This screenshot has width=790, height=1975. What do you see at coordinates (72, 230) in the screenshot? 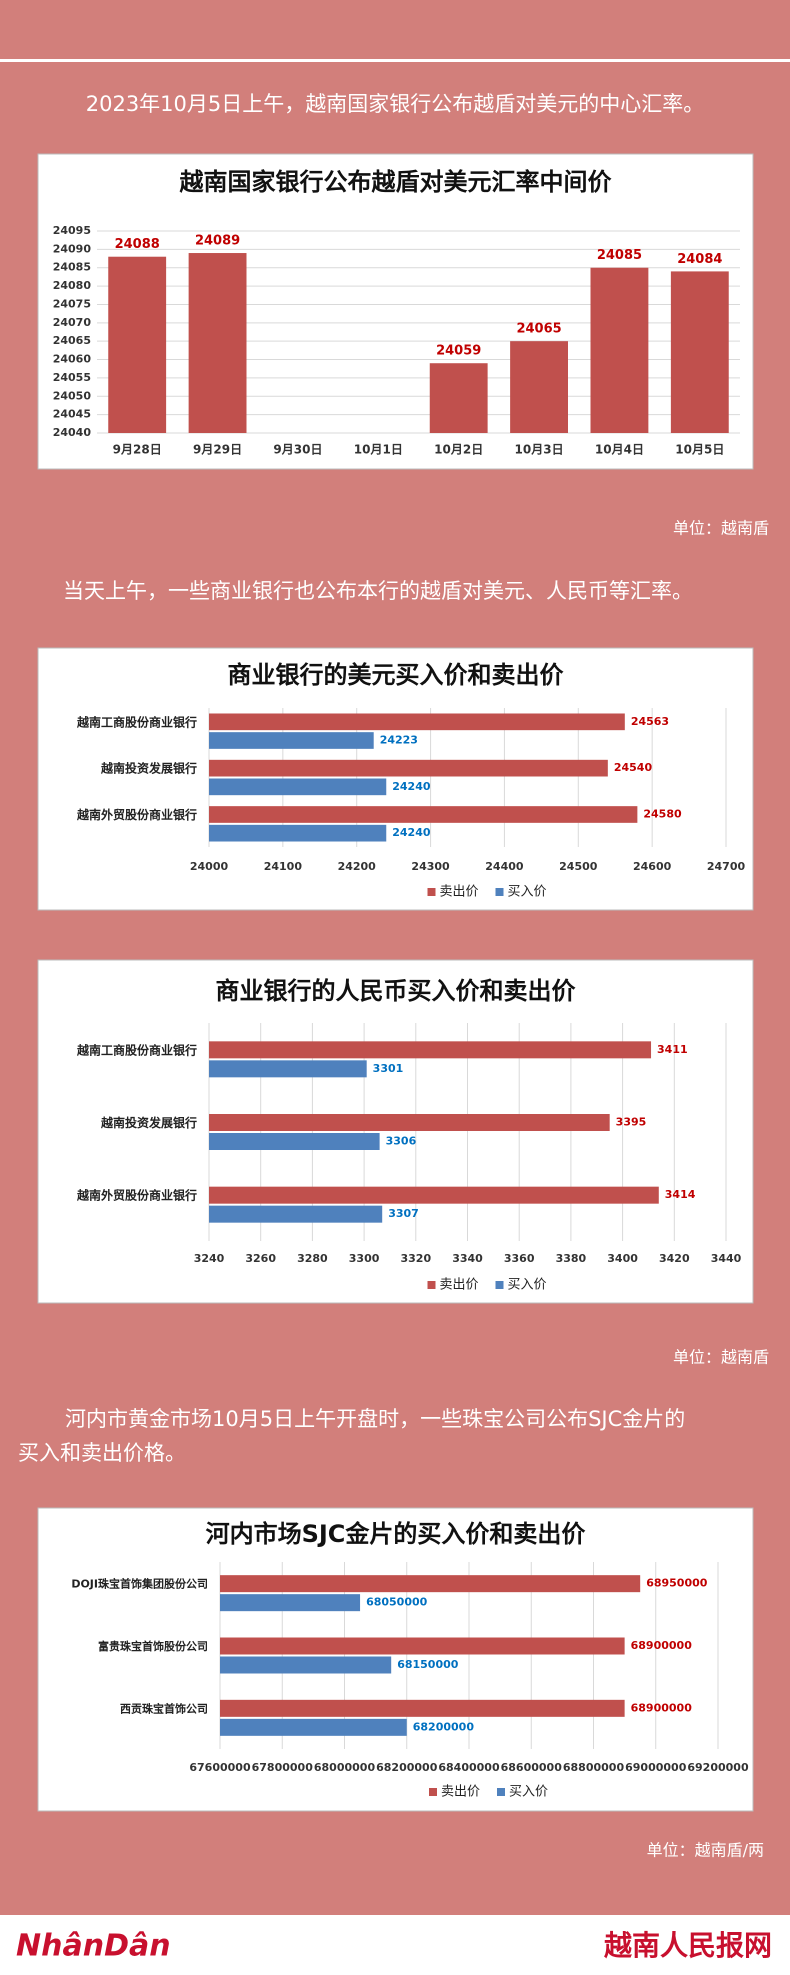
I see `y-tick-label: 24095` at bounding box center [72, 230].